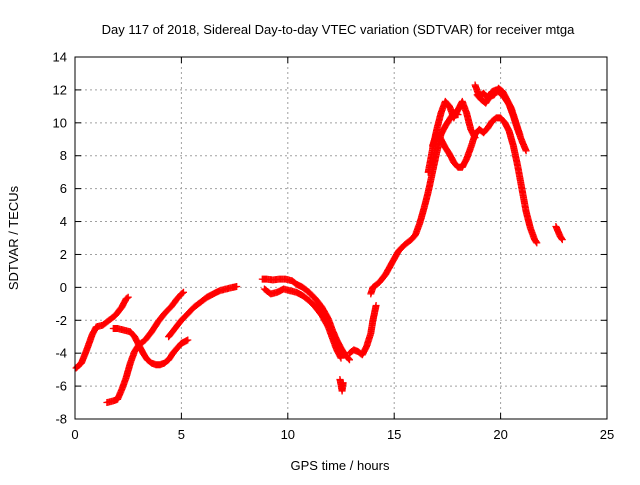 This screenshot has height=485, width=640. I want to click on x-tick-label: 15, so click(394, 434).